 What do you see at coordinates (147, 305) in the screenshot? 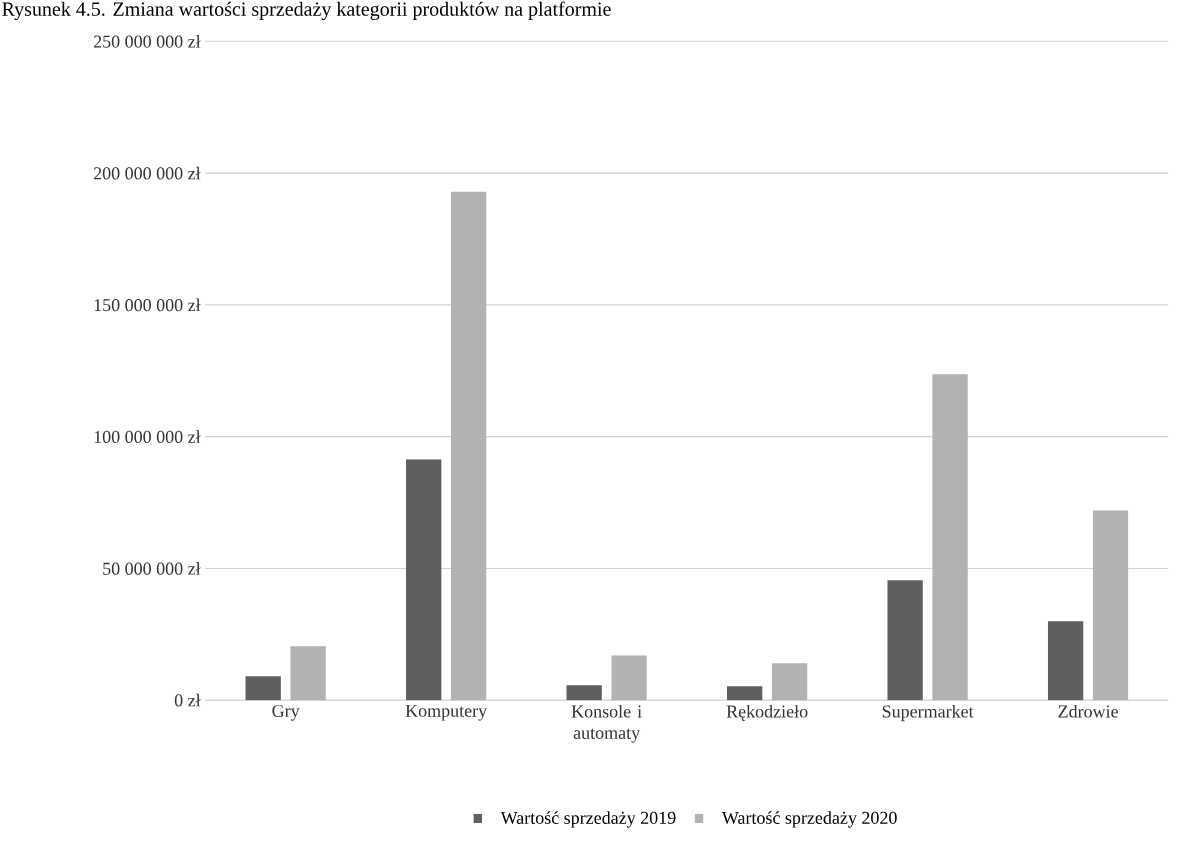
I see `y-tick-label: 150 000 000 zł` at bounding box center [147, 305].